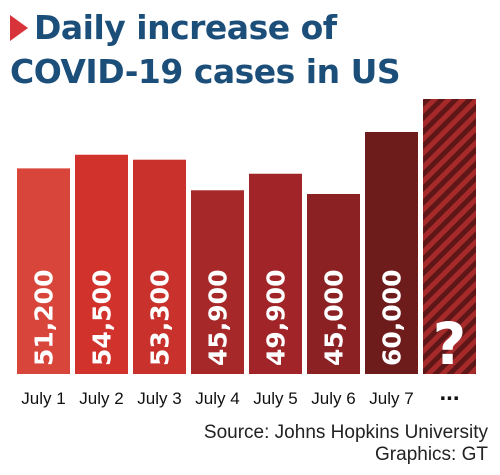 The height and width of the screenshot is (475, 500). What do you see at coordinates (102, 318) in the screenshot?
I see `bar-value-label: 54,500` at bounding box center [102, 318].